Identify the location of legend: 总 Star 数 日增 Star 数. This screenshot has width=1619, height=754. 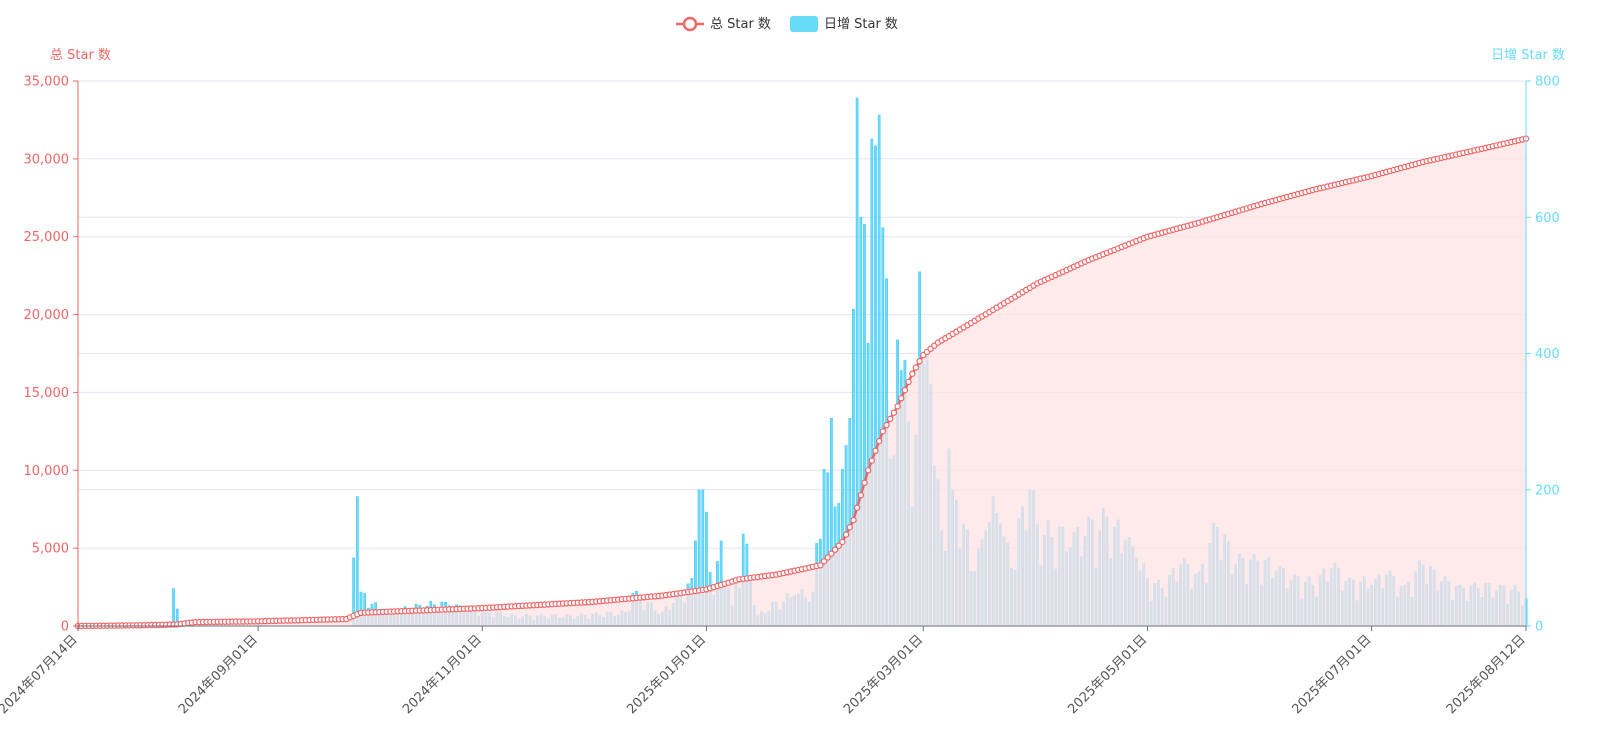
(787, 24).